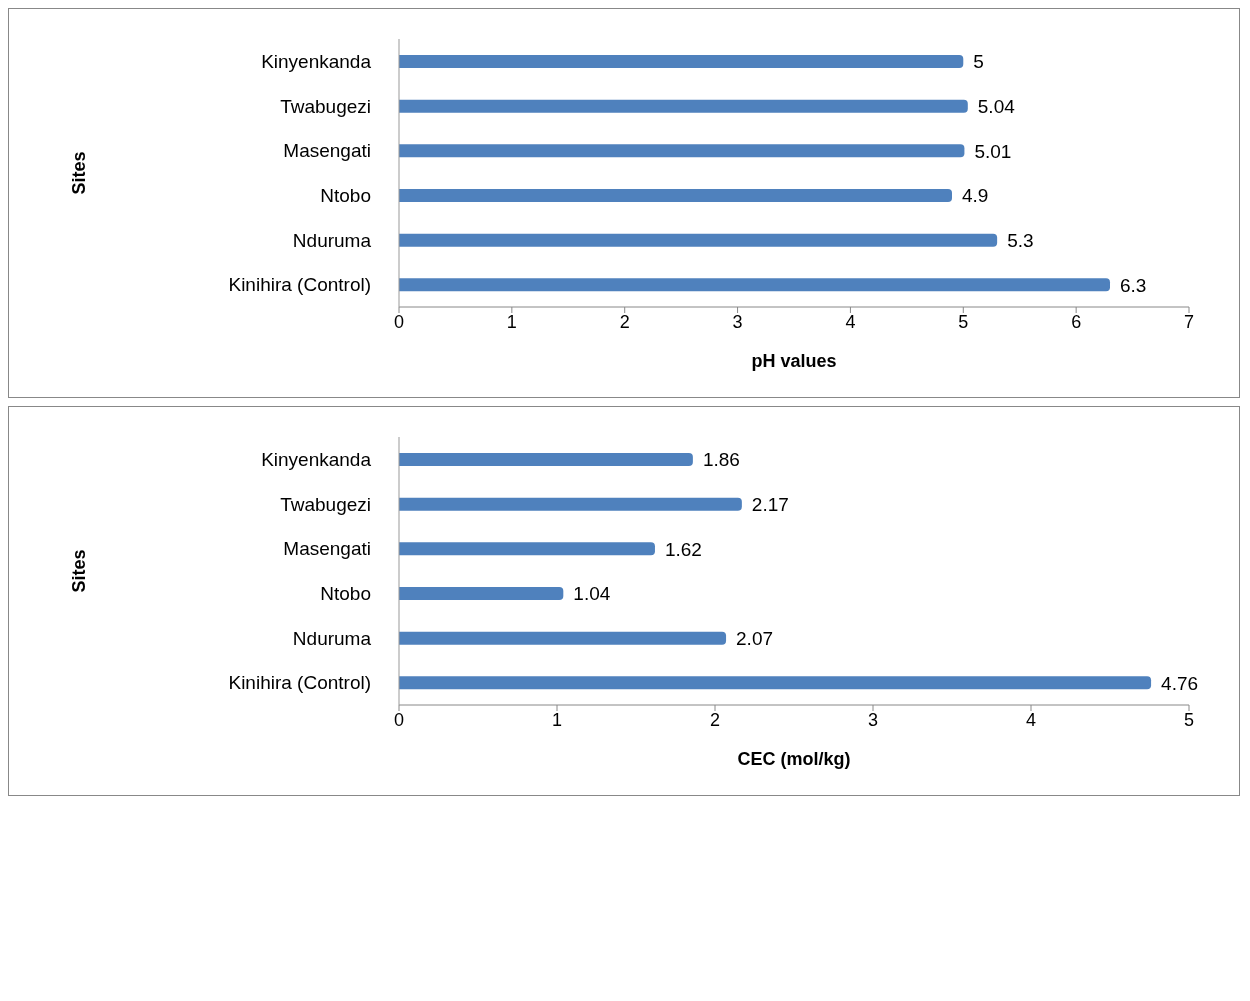 The width and height of the screenshot is (1250, 1001). I want to click on data-label: 2.07, so click(755, 638).